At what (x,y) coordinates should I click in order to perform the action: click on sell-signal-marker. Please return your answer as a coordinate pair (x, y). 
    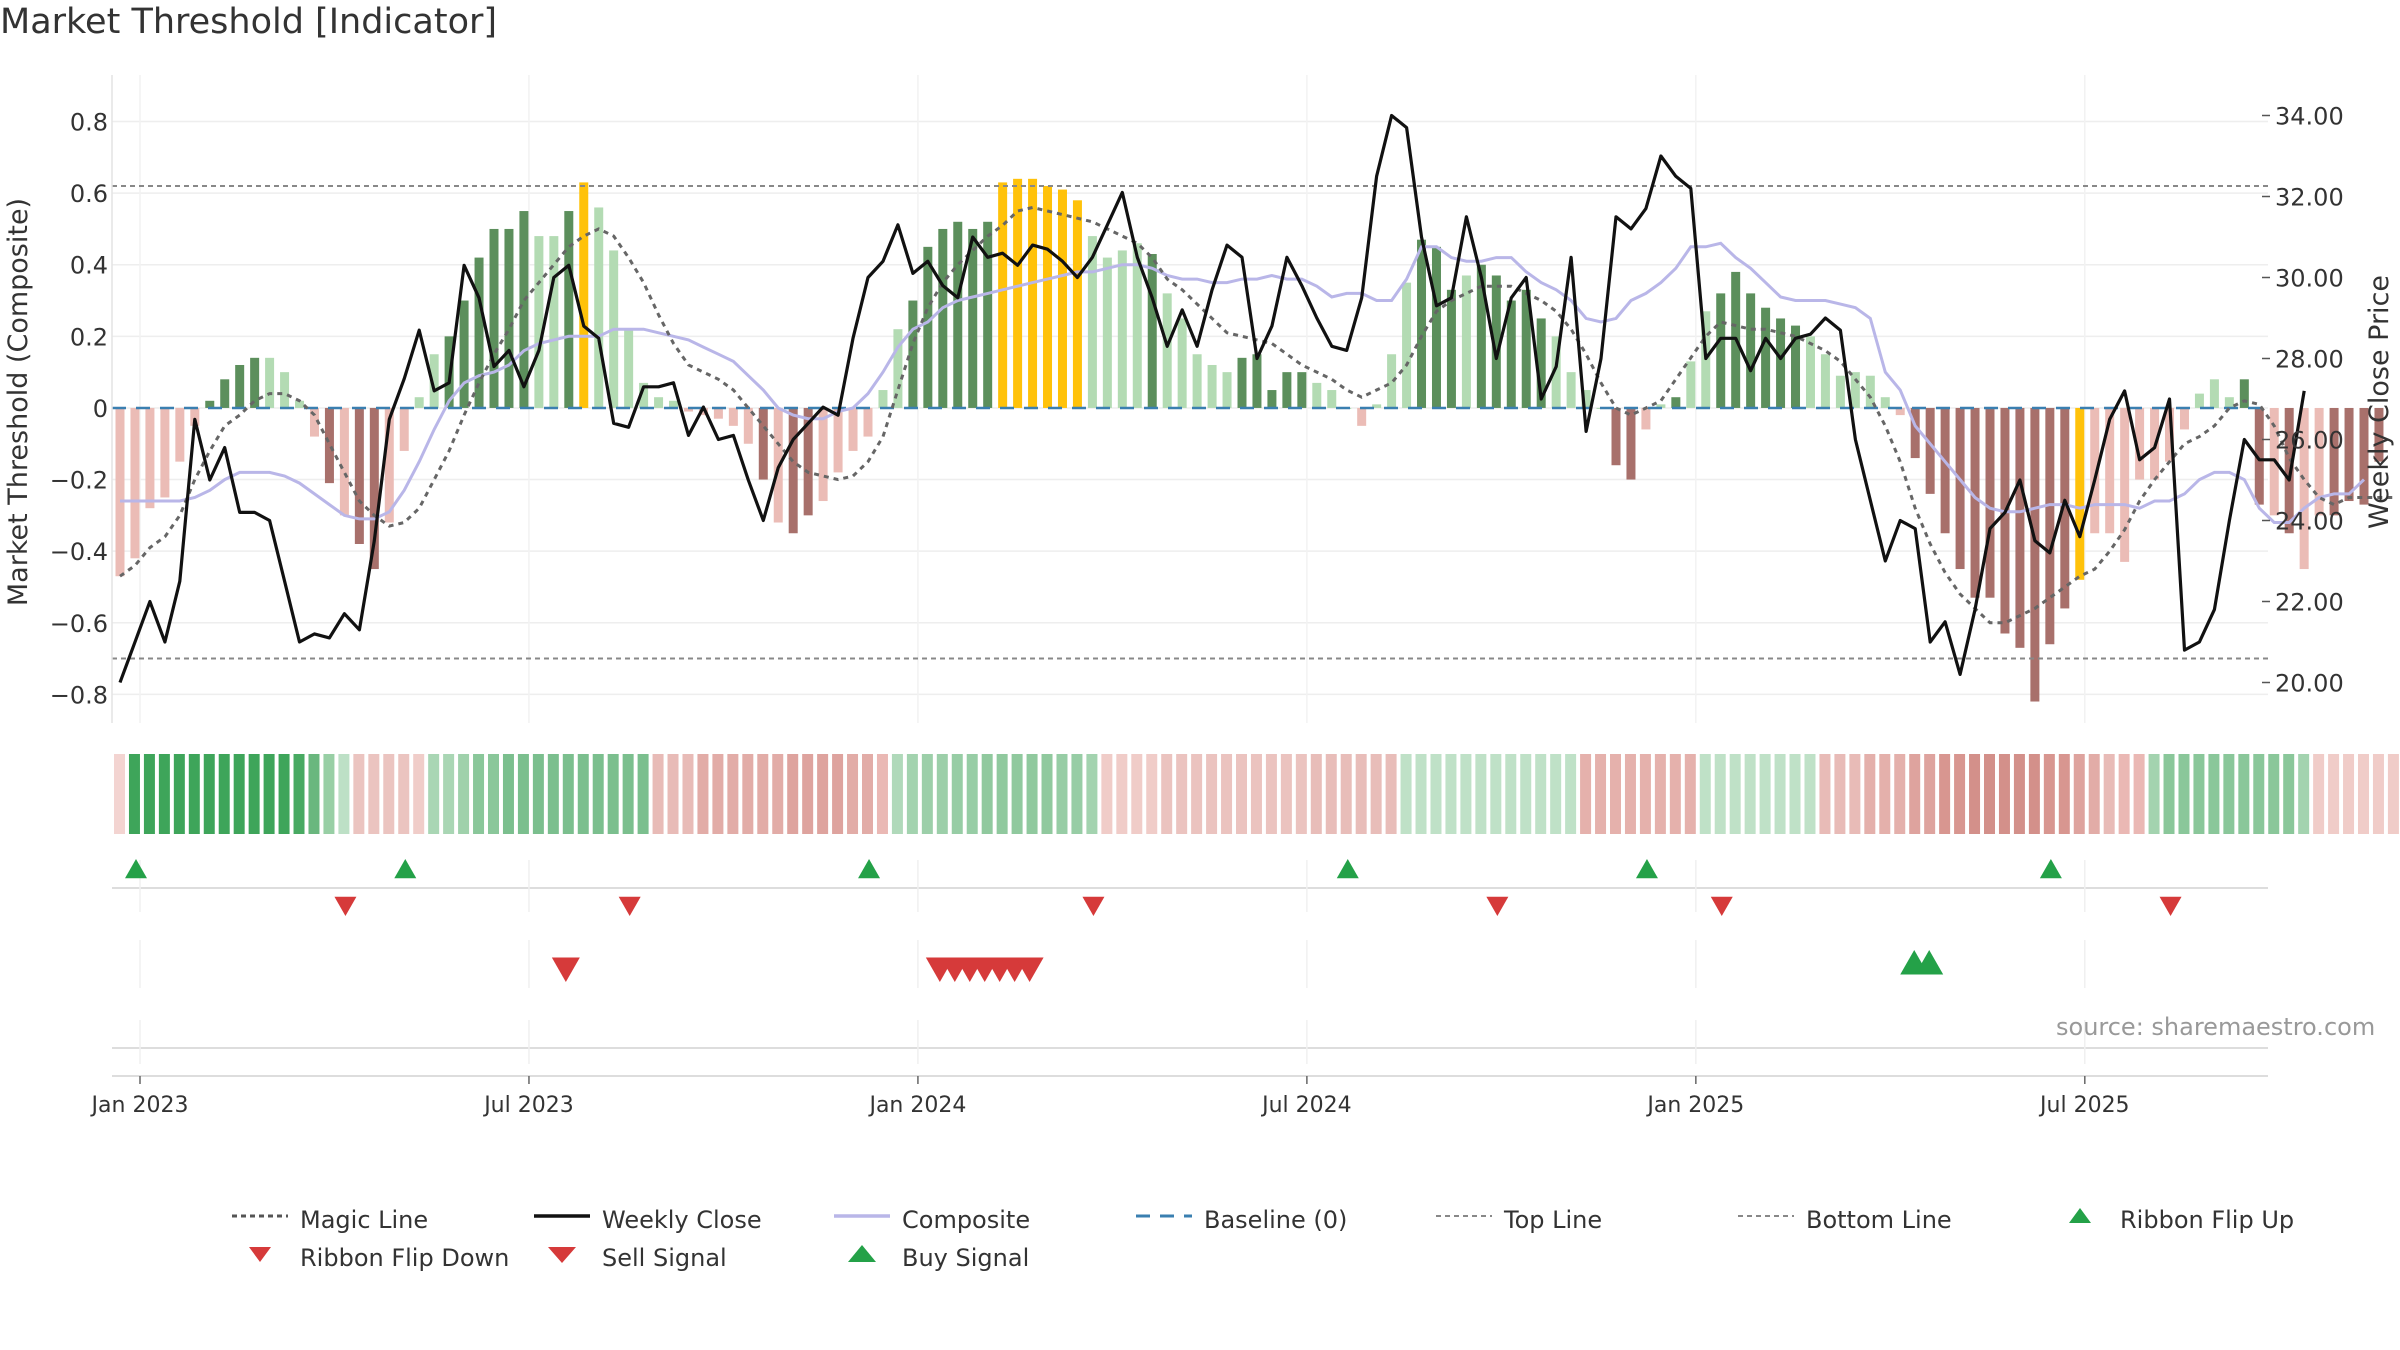
    Looking at the image, I should click on (565, 969).